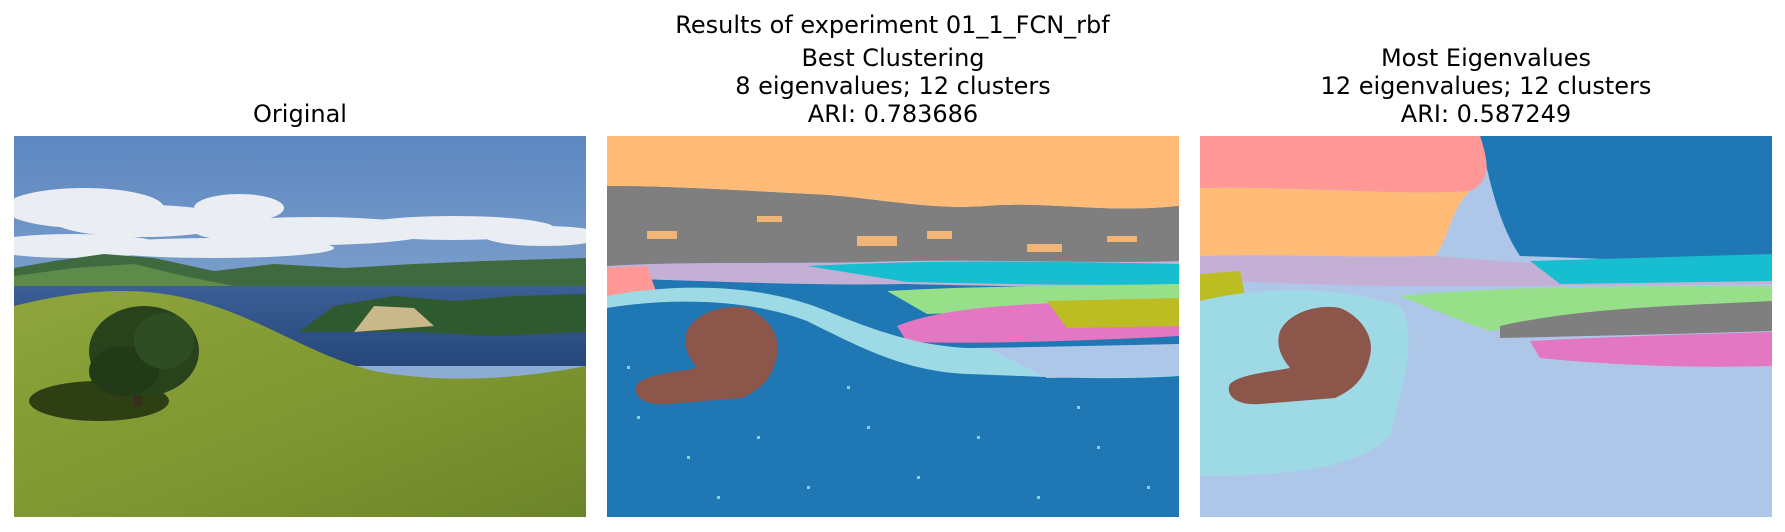  I want to click on original-panel-title: Original, so click(300, 114).